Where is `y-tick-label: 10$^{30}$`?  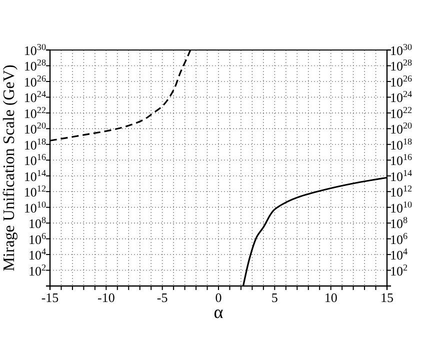 y-tick-label: 10$^{30}$ is located at coordinates (401, 50).